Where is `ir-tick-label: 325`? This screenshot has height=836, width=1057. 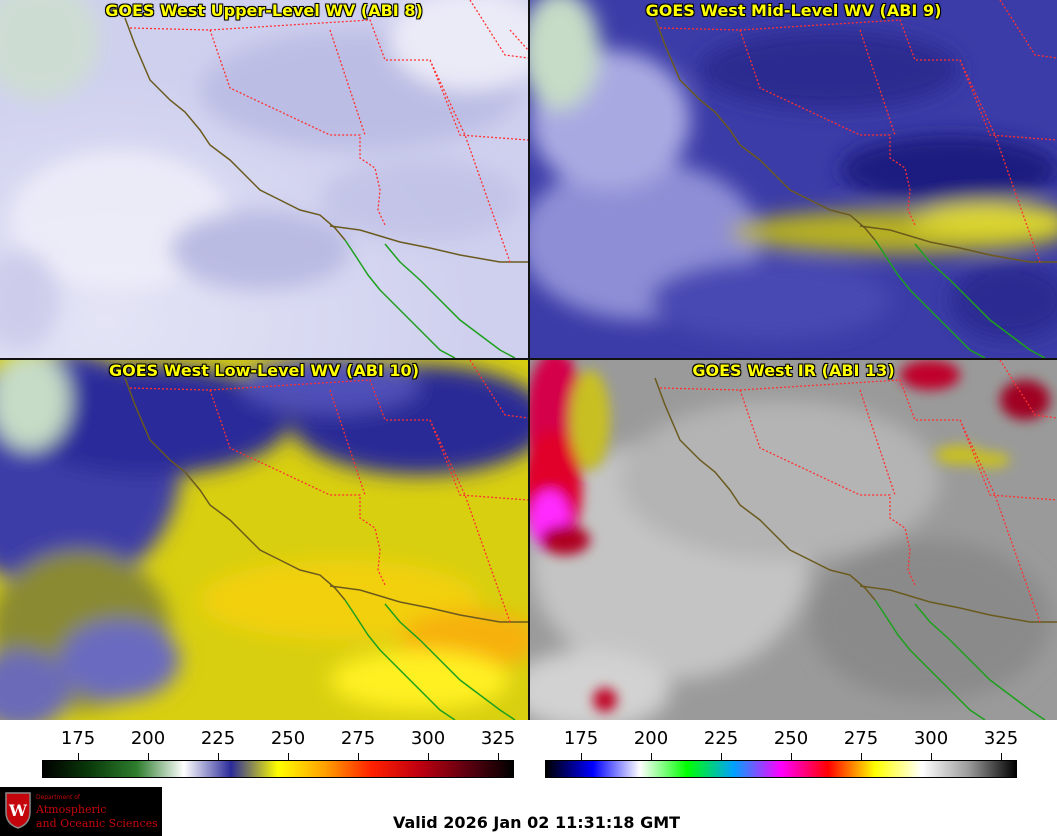
ir-tick-label: 325 is located at coordinates (1001, 738).